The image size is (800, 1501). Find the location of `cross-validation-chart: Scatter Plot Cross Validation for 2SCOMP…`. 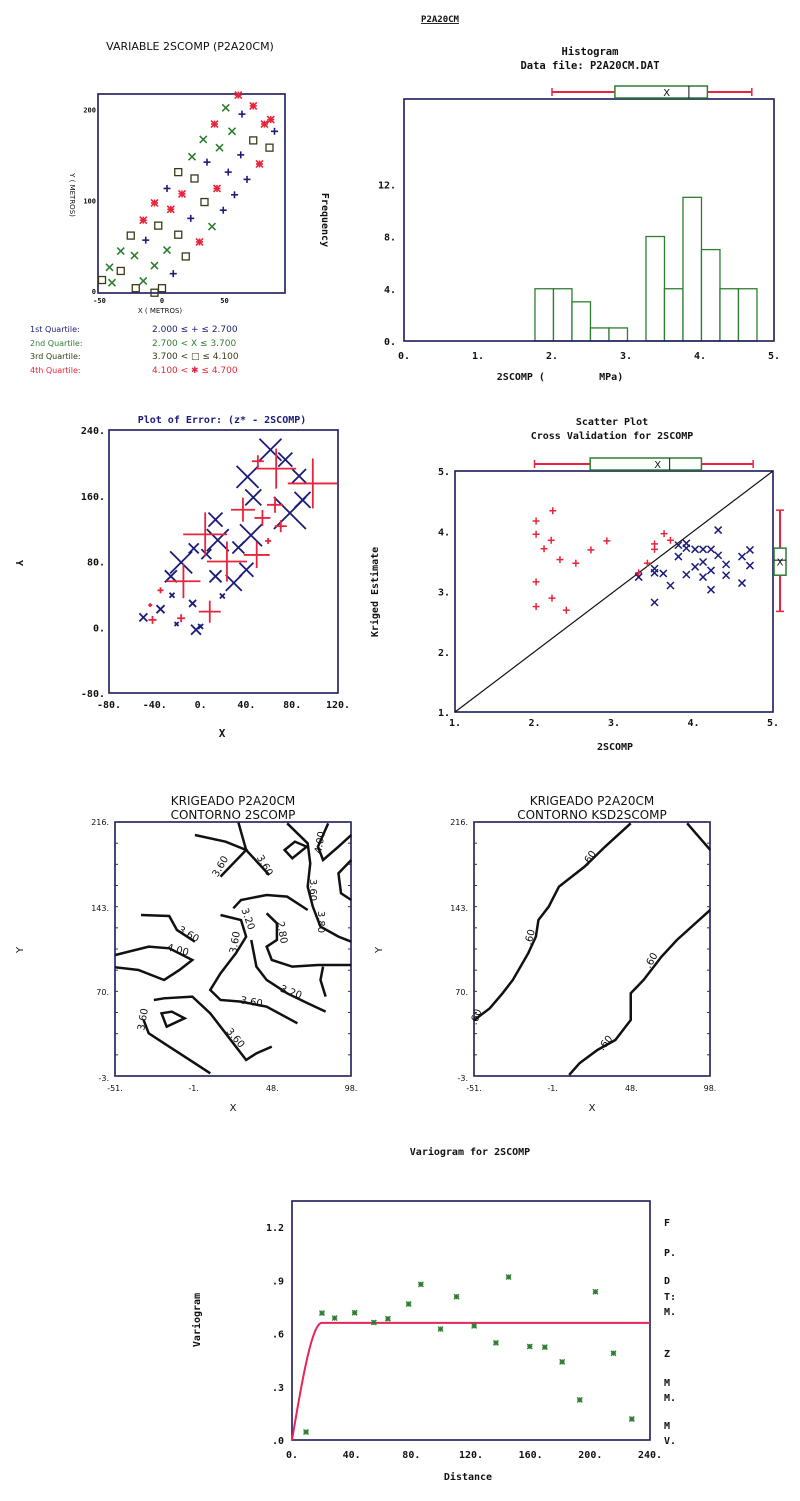

cross-validation-chart: Scatter Plot Cross Validation for 2SCOMP… is located at coordinates (578, 585).